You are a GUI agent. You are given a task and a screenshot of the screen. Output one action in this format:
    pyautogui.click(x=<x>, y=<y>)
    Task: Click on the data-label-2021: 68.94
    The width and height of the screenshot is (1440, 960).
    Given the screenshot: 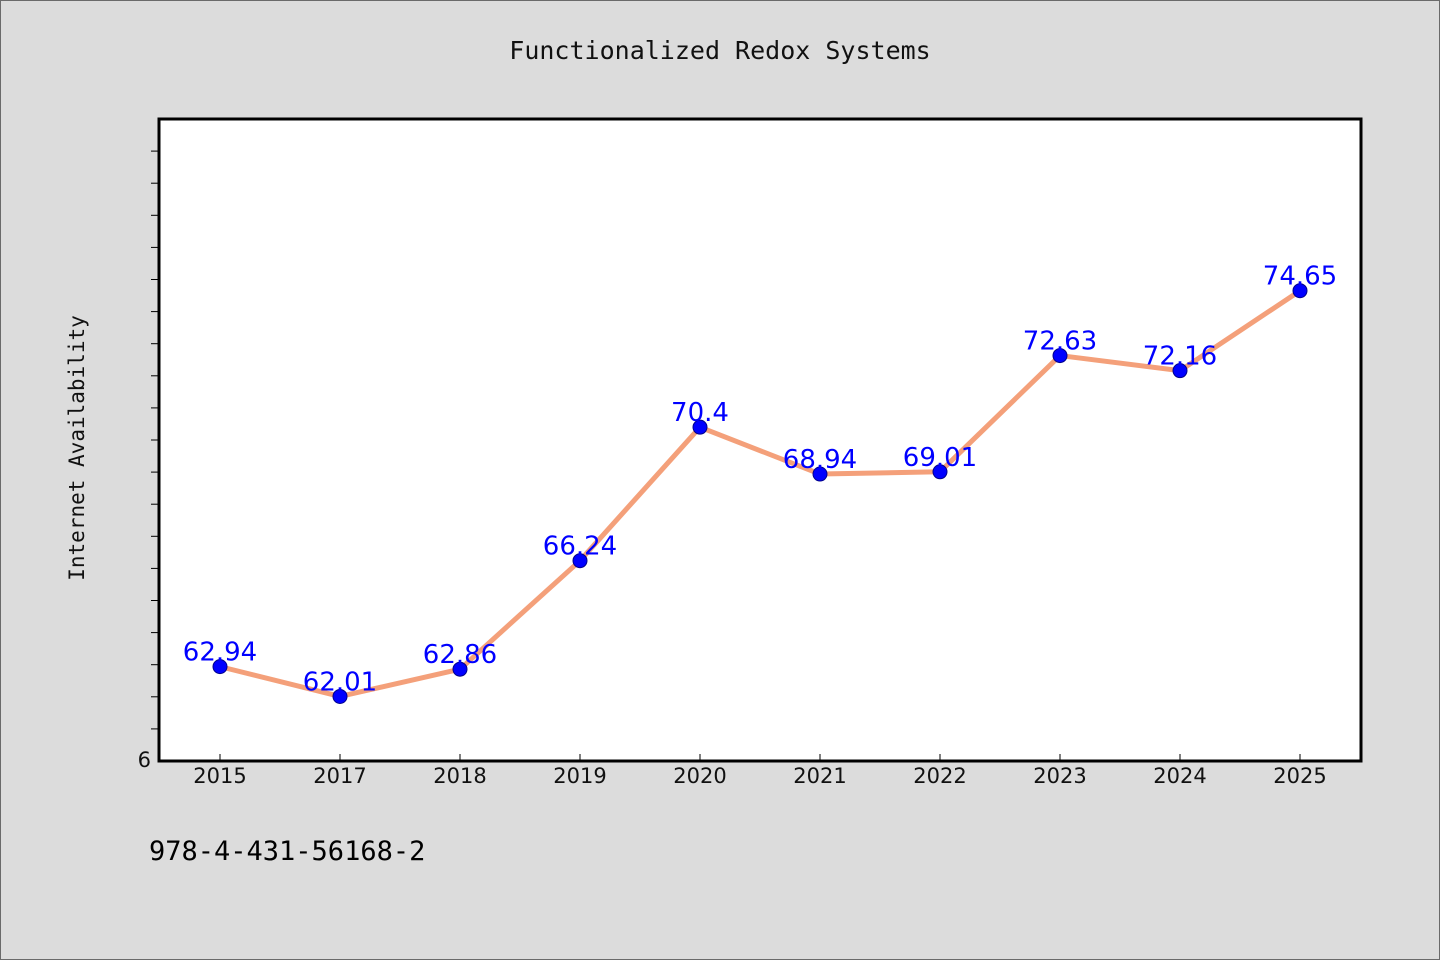 What is the action you would take?
    pyautogui.click(x=820, y=460)
    